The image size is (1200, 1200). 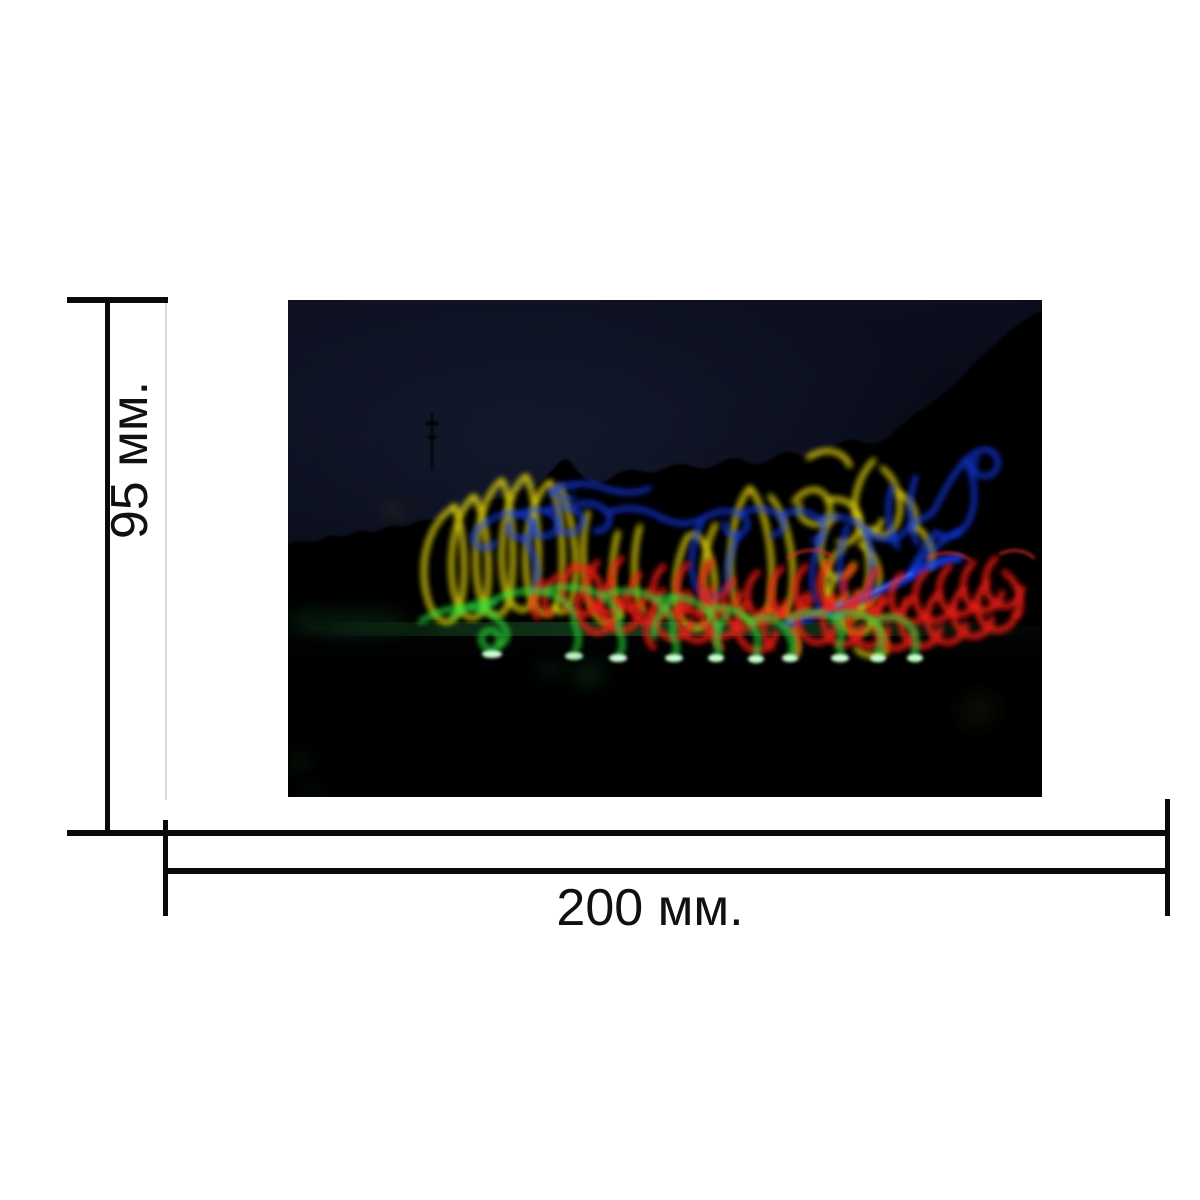 I want to click on photo-trail-blue-streak-core, so click(x=850, y=597).